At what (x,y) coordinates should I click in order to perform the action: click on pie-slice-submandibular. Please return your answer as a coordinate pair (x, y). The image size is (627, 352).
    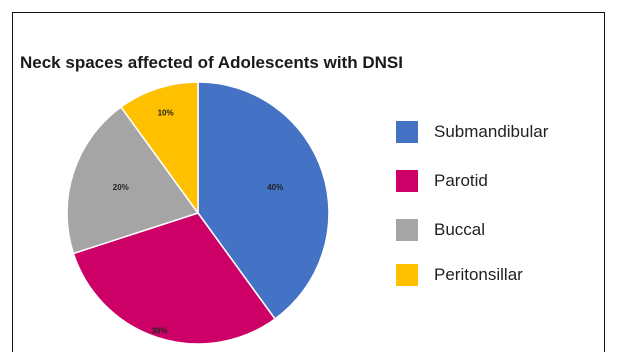
    Looking at the image, I should click on (263, 201).